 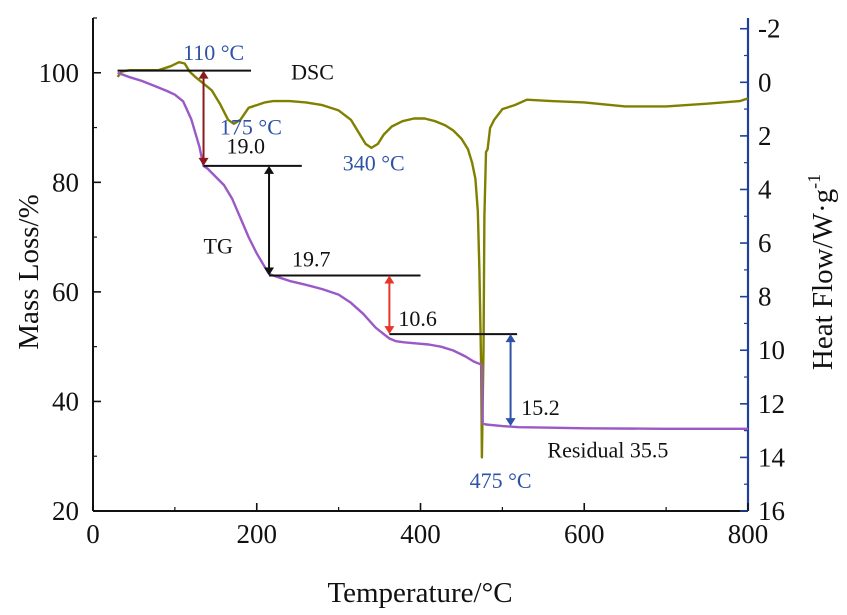 I want to click on y-right-tick-label: 8, so click(x=765, y=297).